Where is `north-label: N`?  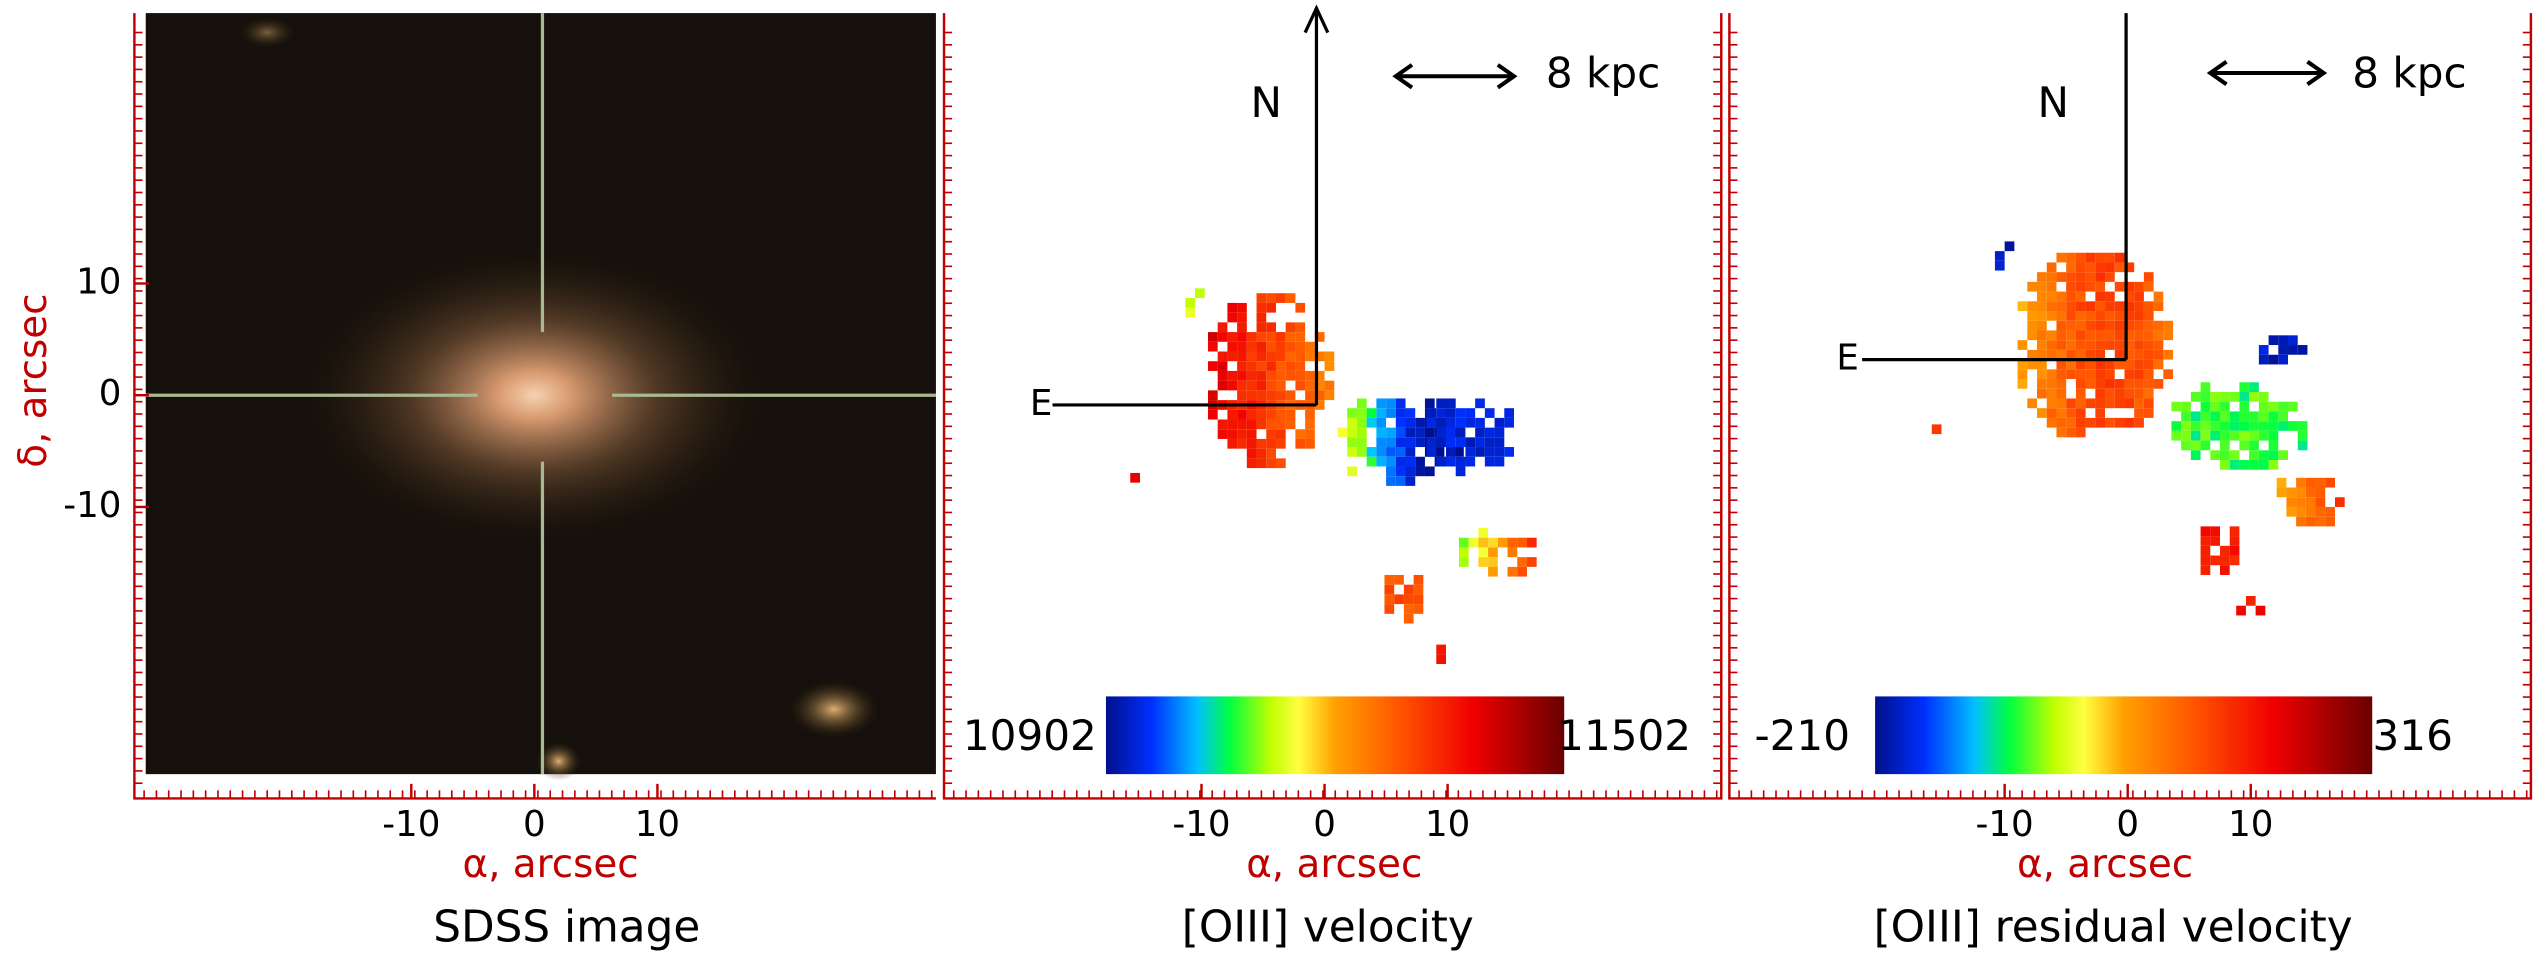 north-label: N is located at coordinates (2053, 102).